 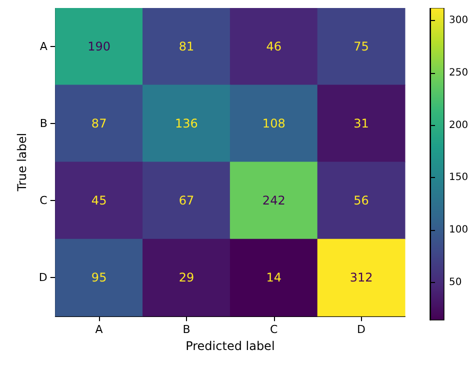 What do you see at coordinates (99, 329) in the screenshot?
I see `x-tick-label: A` at bounding box center [99, 329].